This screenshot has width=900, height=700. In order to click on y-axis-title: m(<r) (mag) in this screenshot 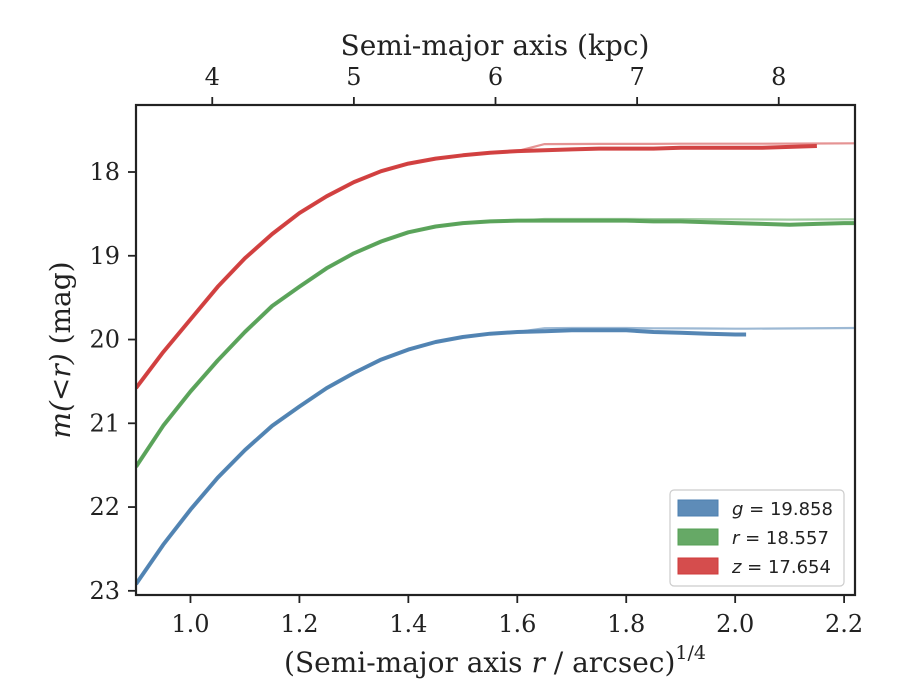, I will do `click(60, 349)`.